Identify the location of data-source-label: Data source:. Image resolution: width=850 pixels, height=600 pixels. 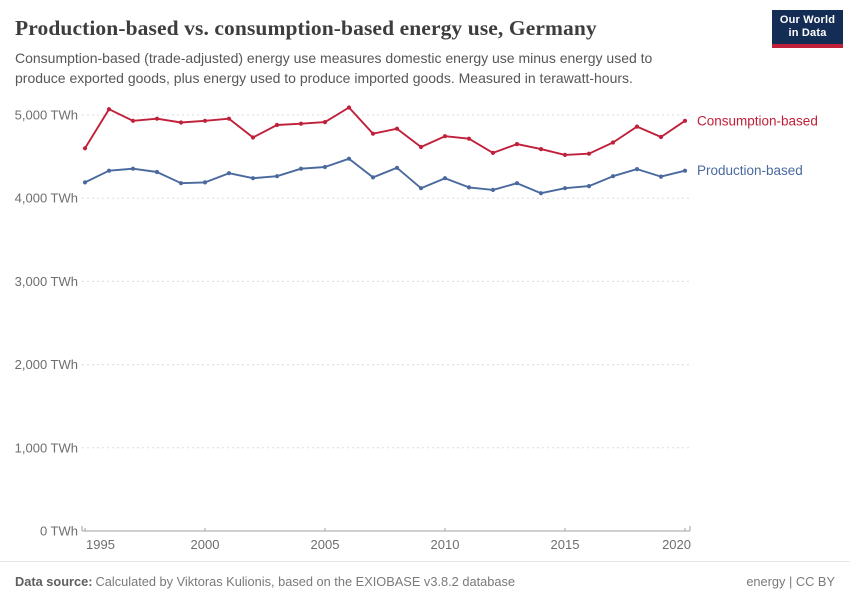
(54, 581).